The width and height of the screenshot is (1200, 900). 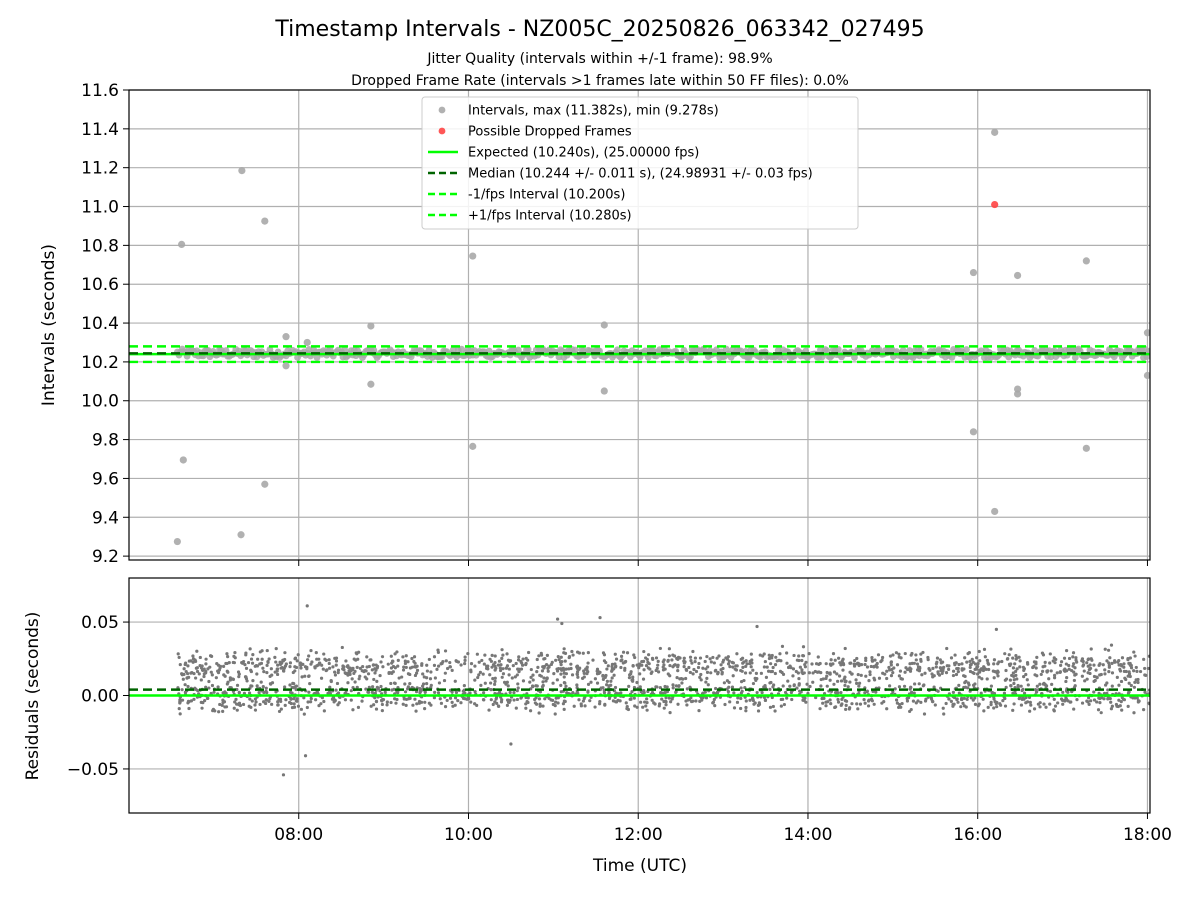 I want to click on interval-outlier-point, so click(x=473, y=446).